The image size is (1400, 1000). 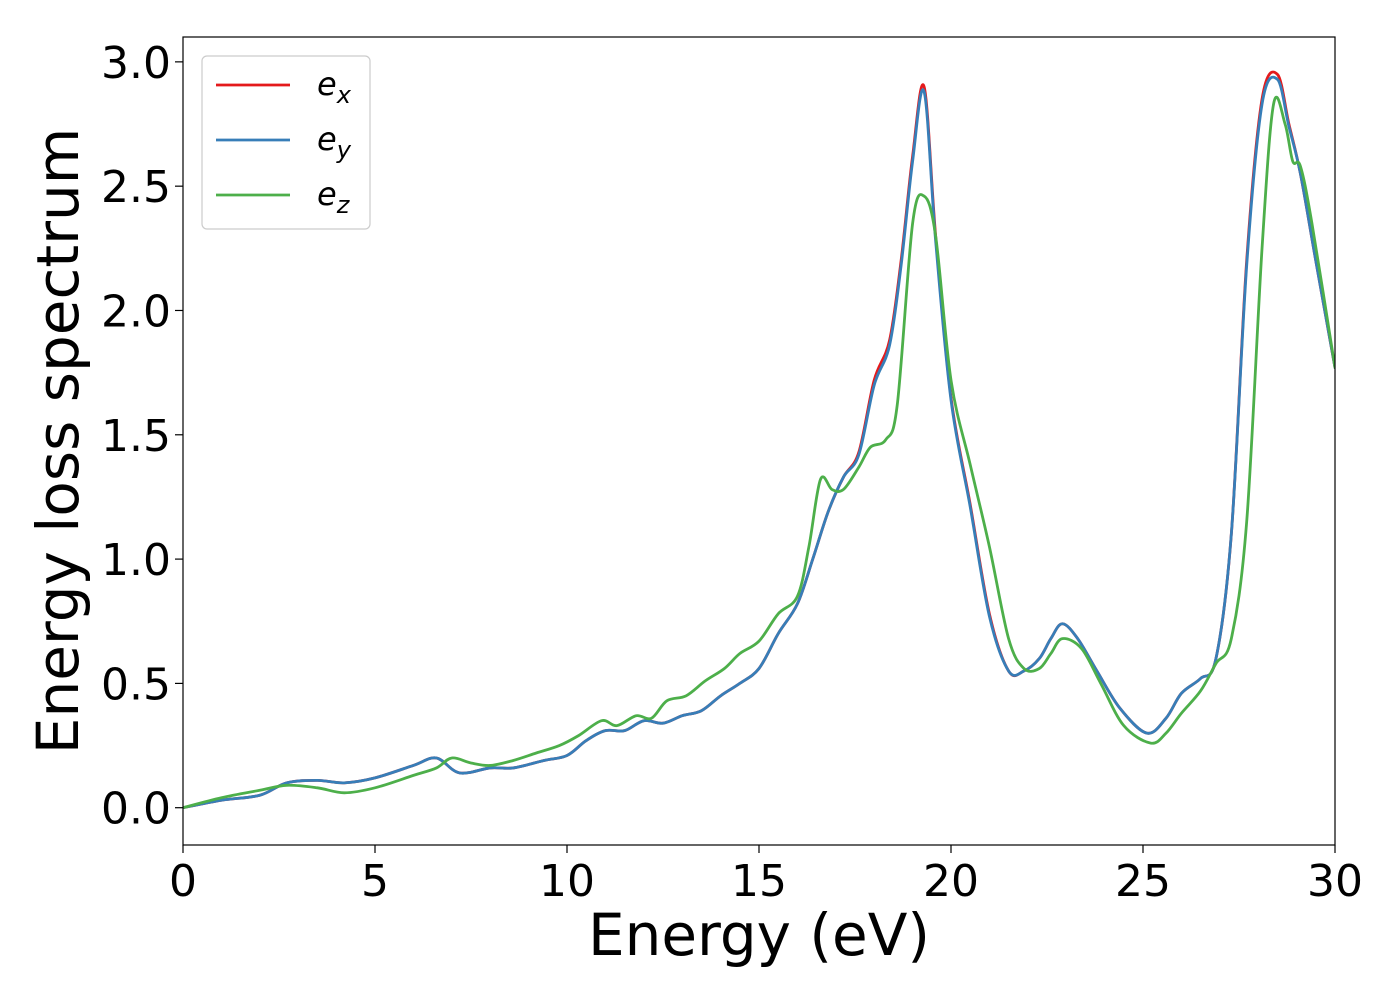 What do you see at coordinates (58, 441) in the screenshot?
I see `y-axis-label: Energy loss spectrum` at bounding box center [58, 441].